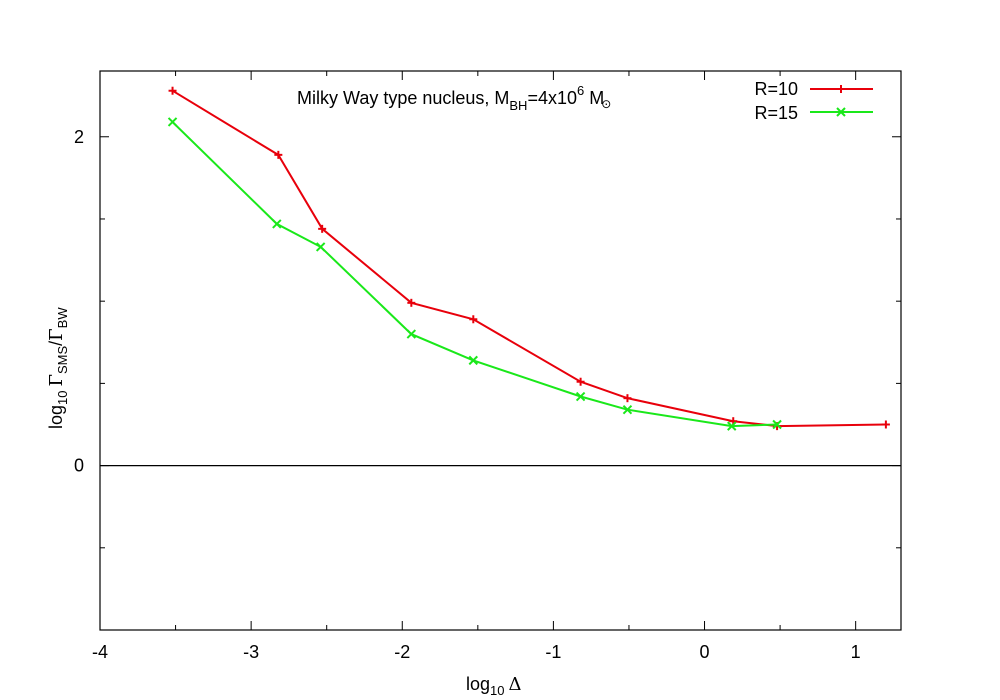 The image size is (1000, 700). I want to click on legend: R=10 R=15, so click(813, 101).